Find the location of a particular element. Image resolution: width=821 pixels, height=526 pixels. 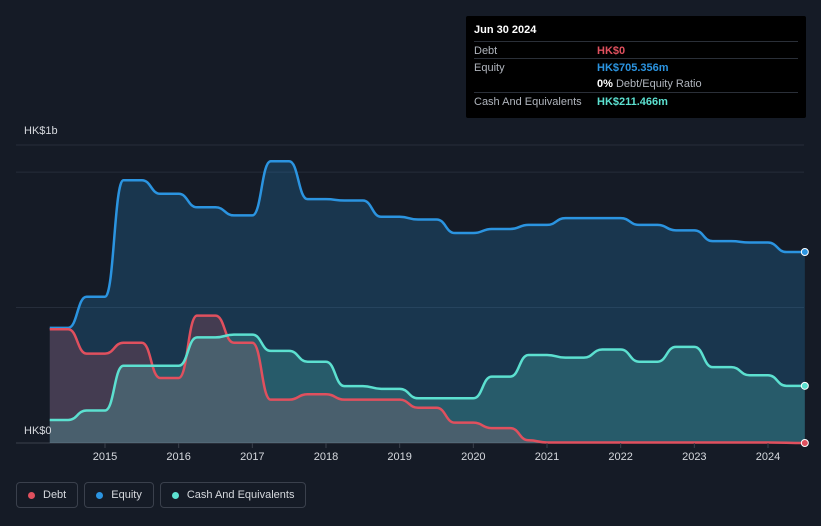

tooltip-ratio-number: 0% is located at coordinates (605, 84).